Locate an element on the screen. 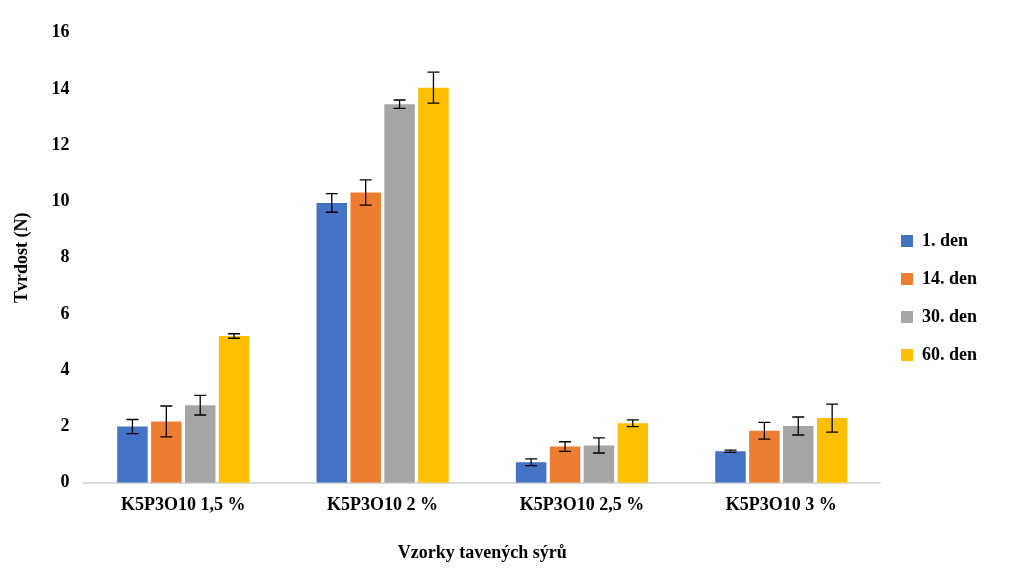 The height and width of the screenshot is (578, 1015). x-tick-label: K5P3O10 2 % is located at coordinates (383, 504).